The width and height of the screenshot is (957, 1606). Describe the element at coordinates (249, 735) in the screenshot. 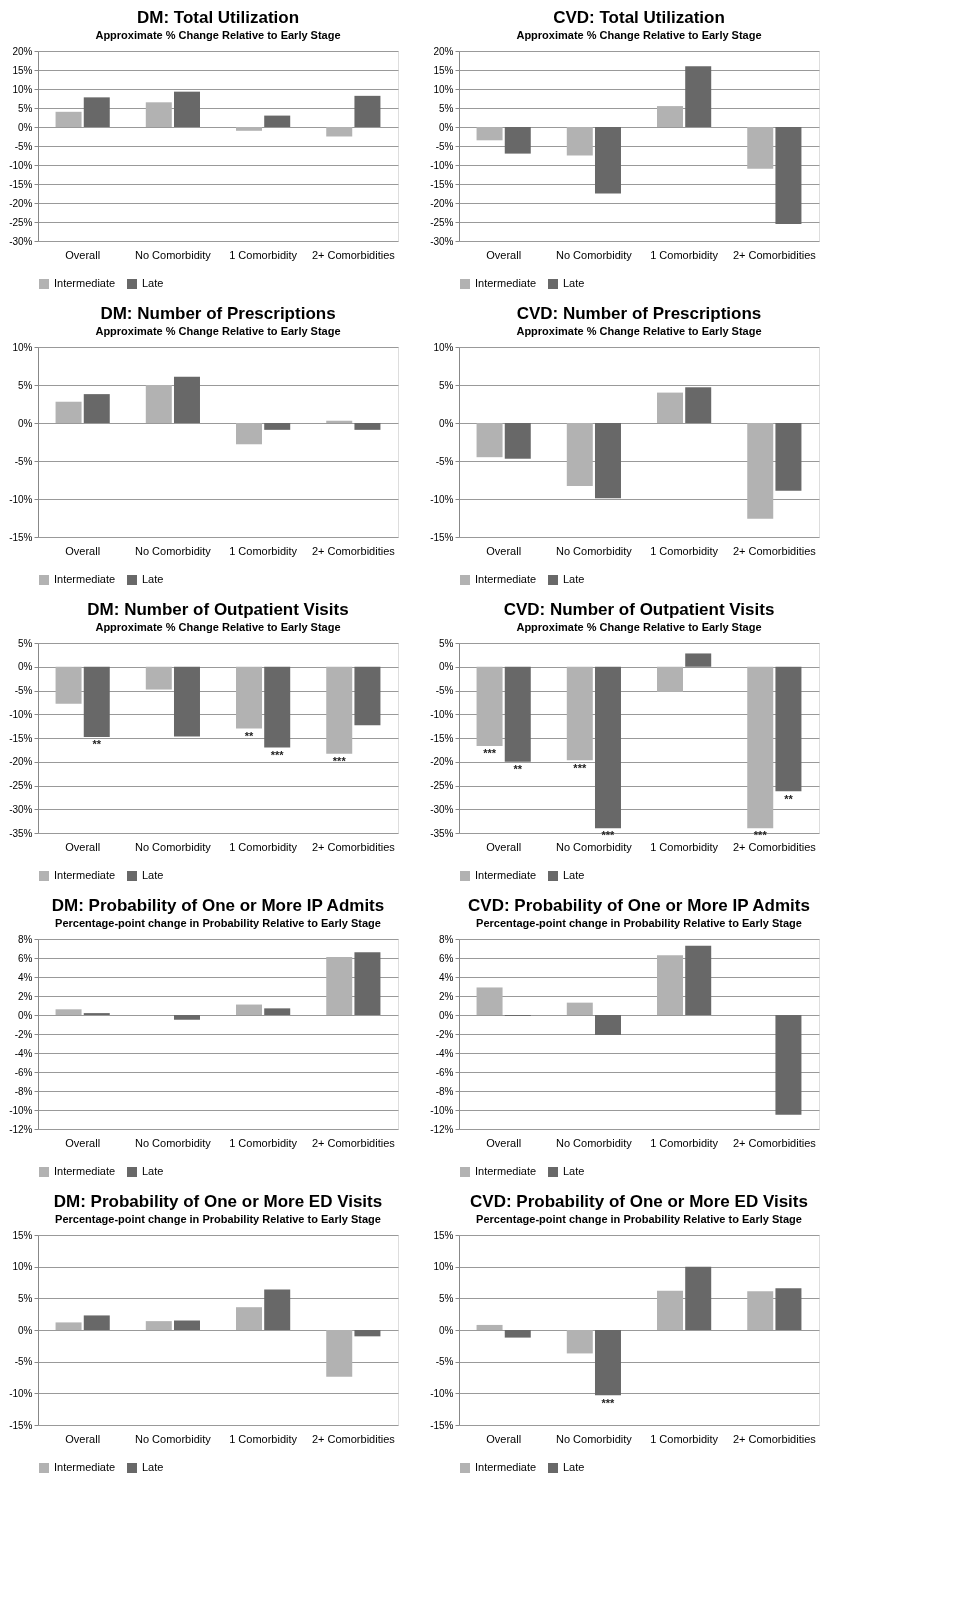

I see `annotation: **` at that location.